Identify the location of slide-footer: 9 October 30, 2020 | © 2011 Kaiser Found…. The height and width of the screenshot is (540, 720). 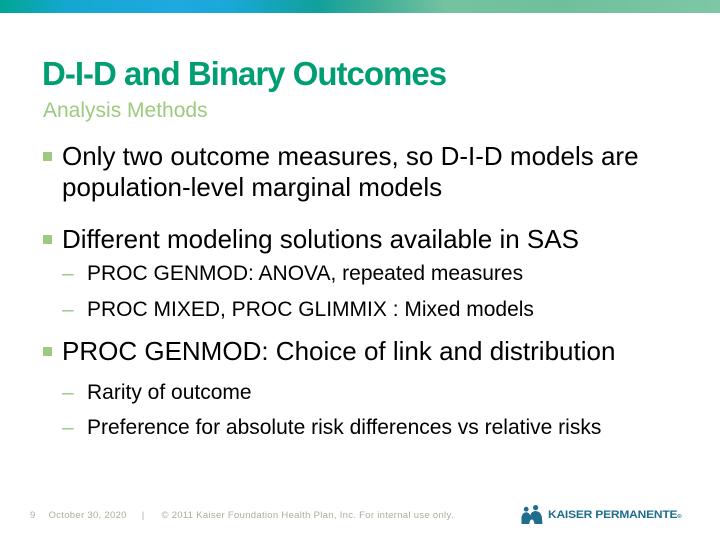
(242, 515).